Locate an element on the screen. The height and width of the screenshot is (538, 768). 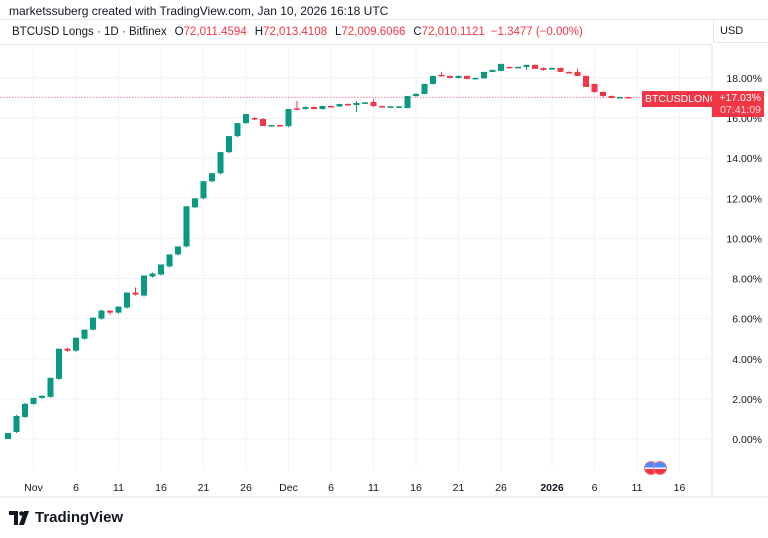
y-tick-label: 18.00% is located at coordinates (744, 79).